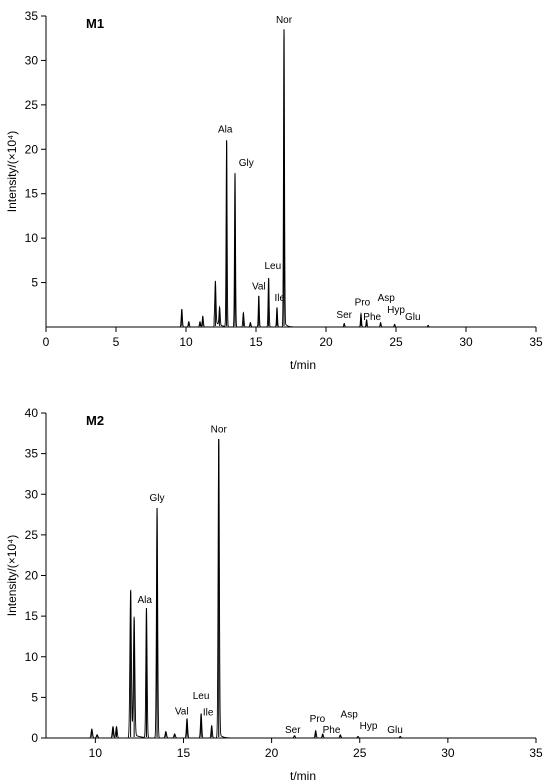 Image resolution: width=550 pixels, height=784 pixels. What do you see at coordinates (95, 23) in the screenshot?
I see `panel-label: M1` at bounding box center [95, 23].